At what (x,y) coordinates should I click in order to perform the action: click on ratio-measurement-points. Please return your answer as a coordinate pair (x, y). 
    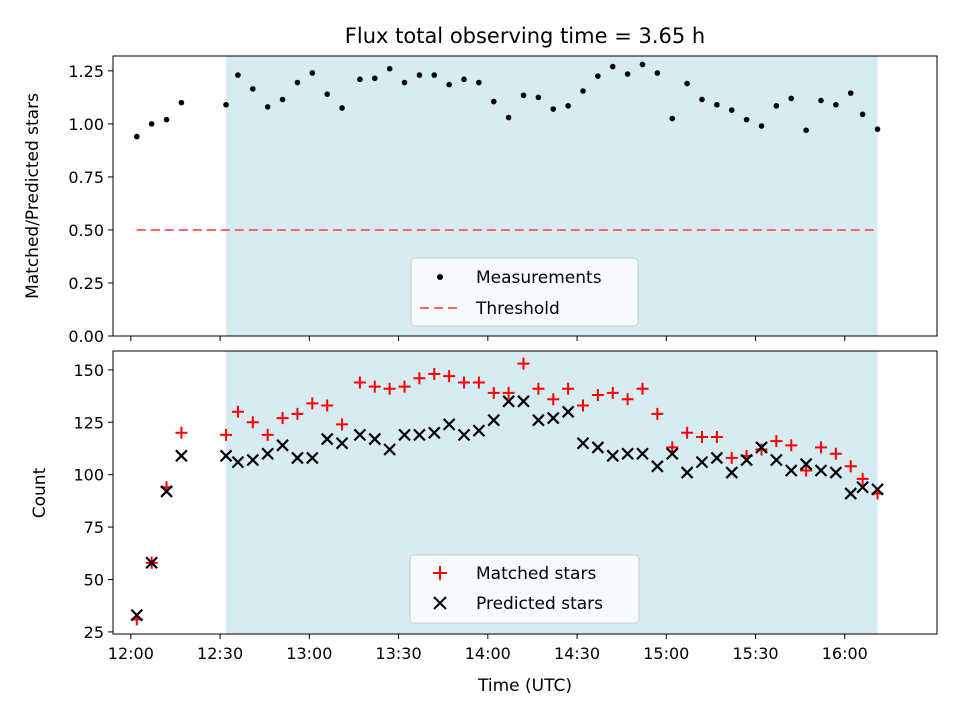
    Looking at the image, I should click on (507, 100).